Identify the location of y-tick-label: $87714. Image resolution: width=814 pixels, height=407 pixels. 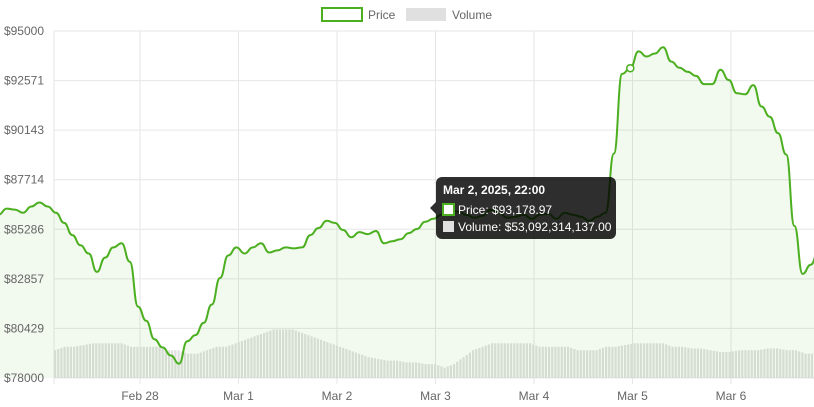
(24, 180).